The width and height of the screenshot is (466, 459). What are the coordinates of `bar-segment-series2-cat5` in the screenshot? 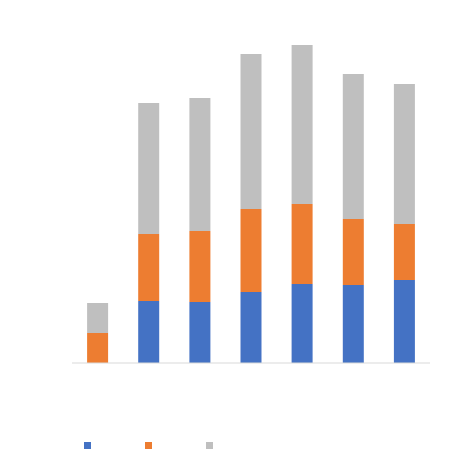 It's located at (302, 244).